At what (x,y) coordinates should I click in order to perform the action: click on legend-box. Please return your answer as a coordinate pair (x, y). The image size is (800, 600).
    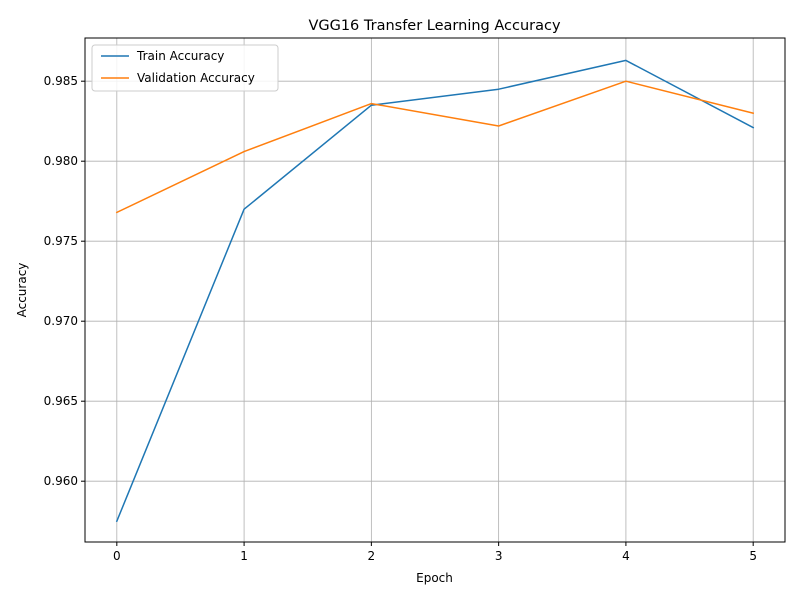
    Looking at the image, I should click on (185, 68).